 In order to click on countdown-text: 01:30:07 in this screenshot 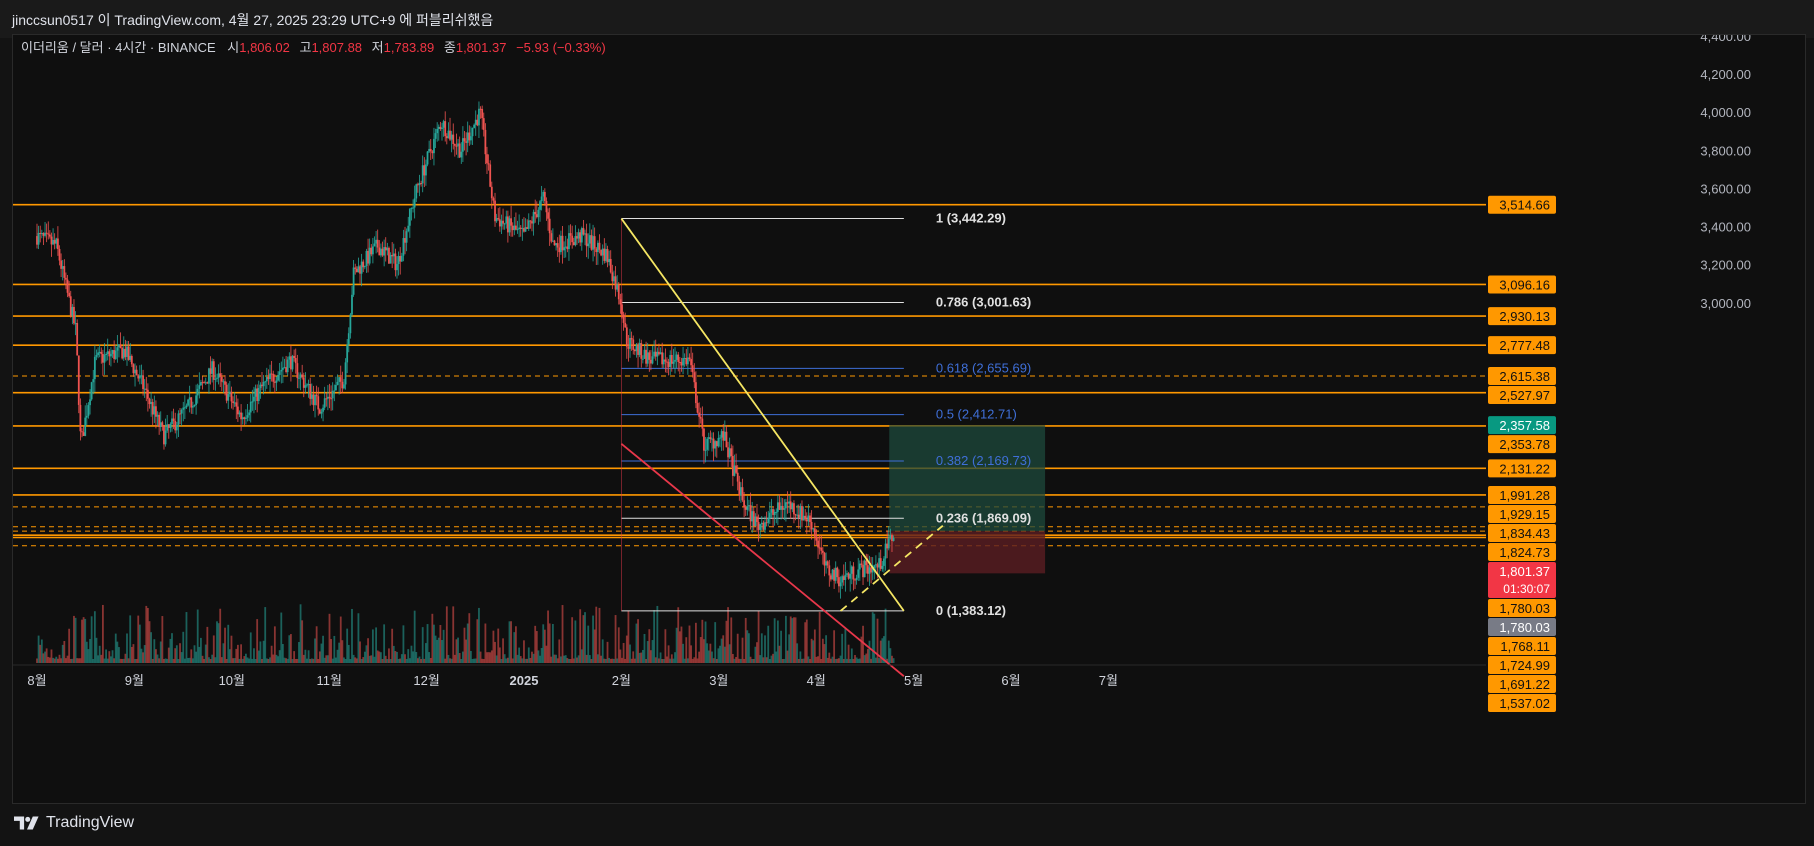, I will do `click(1526, 589)`.